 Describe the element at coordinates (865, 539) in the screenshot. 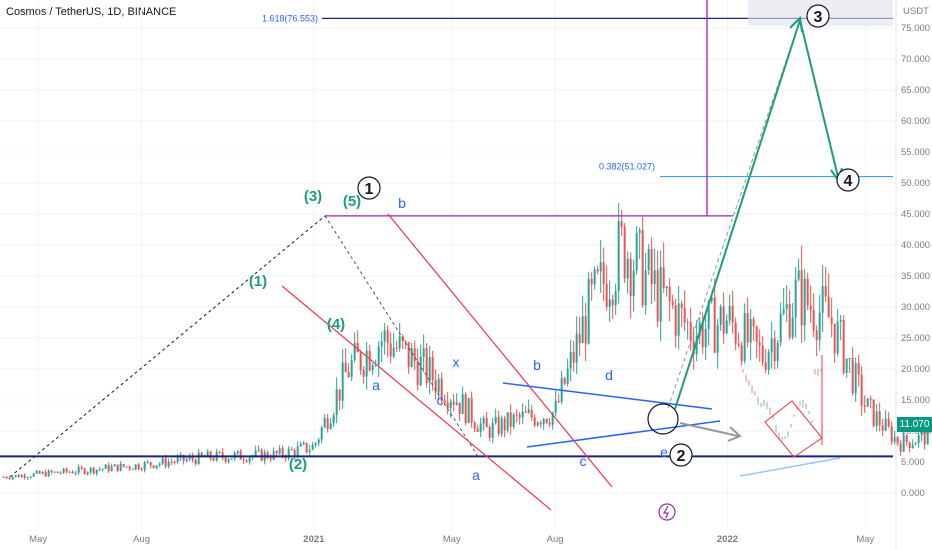

I see `x-tick-label: May` at that location.